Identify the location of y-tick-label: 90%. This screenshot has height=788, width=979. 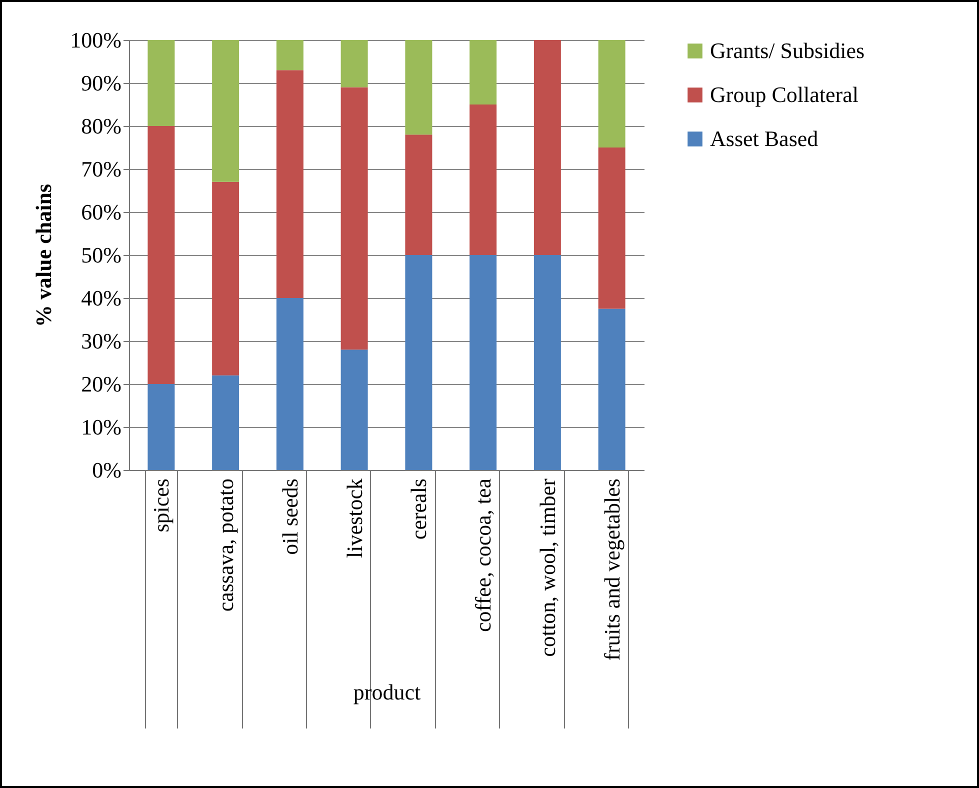
(101, 83).